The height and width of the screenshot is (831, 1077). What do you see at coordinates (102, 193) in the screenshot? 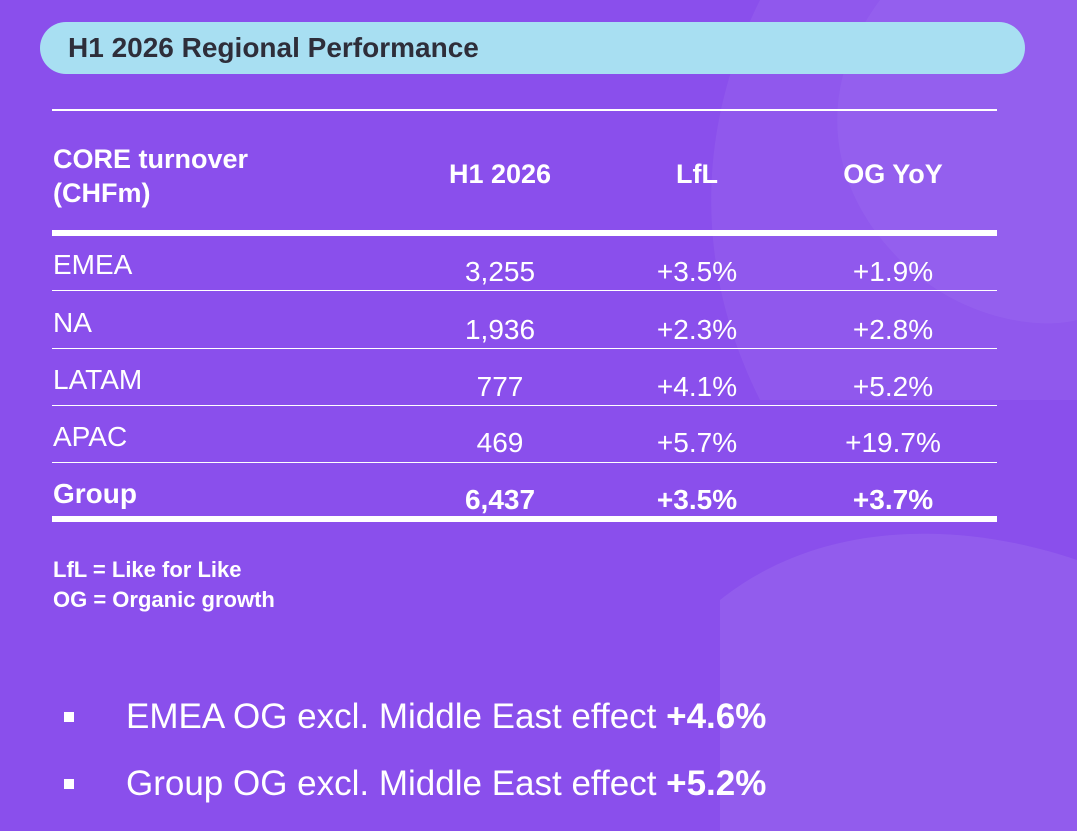
I see `header-line: (CHFm)` at bounding box center [102, 193].